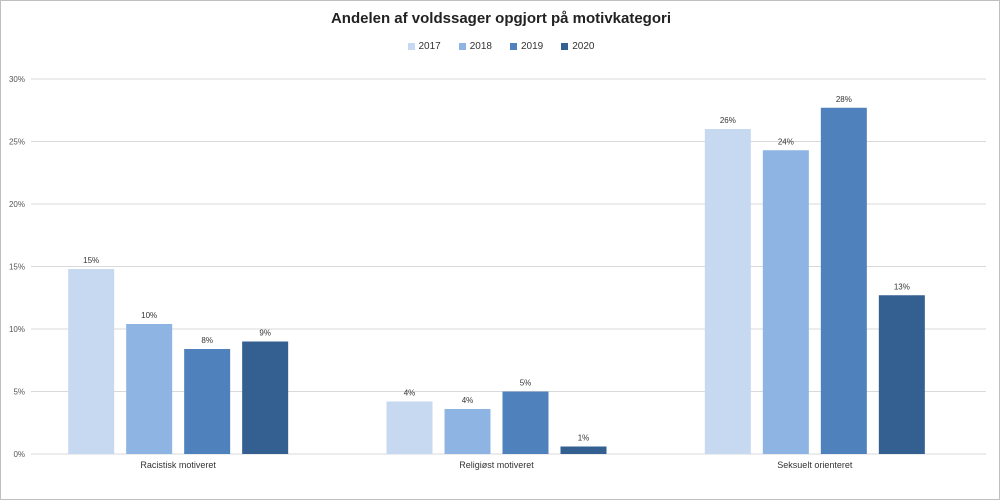 This screenshot has width=1000, height=501. I want to click on category-label-2: Seksuelt orienteret, so click(815, 465).